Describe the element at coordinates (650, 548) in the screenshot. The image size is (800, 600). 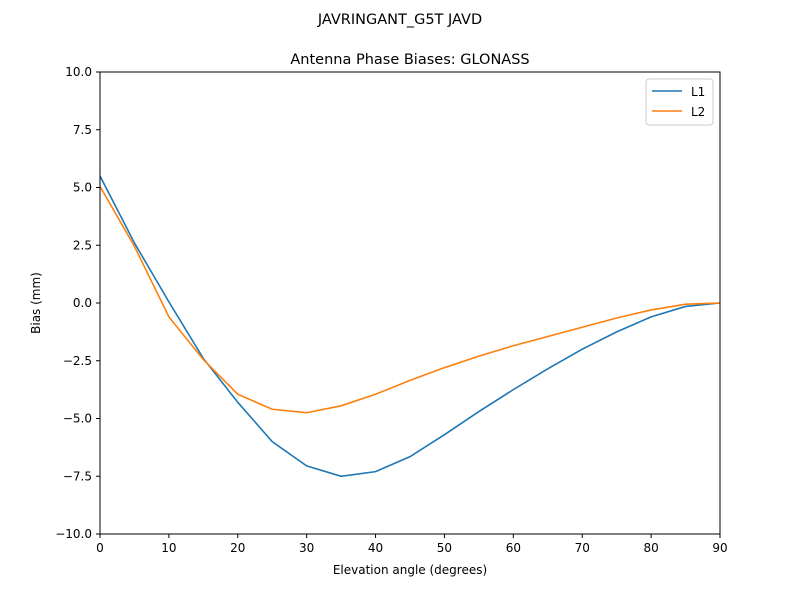
I see `x-tick-label: 80` at that location.